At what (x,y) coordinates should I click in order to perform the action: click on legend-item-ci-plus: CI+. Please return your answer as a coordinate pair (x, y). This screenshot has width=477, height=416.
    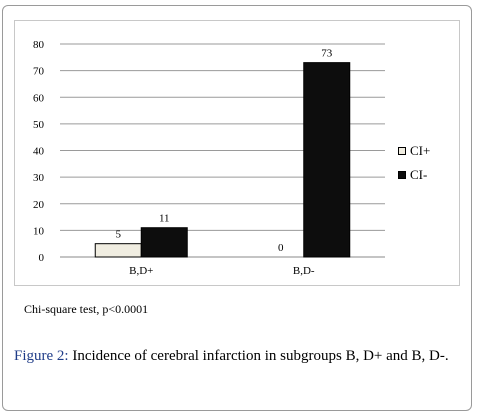
    Looking at the image, I should click on (414, 151).